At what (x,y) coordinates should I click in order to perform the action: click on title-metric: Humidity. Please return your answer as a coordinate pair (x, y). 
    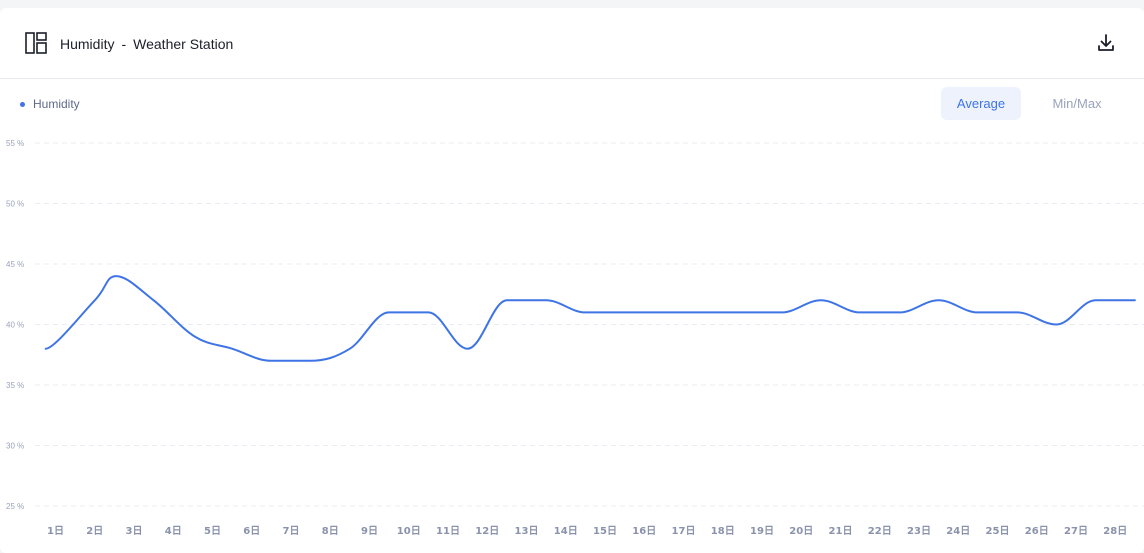
    Looking at the image, I should click on (87, 44).